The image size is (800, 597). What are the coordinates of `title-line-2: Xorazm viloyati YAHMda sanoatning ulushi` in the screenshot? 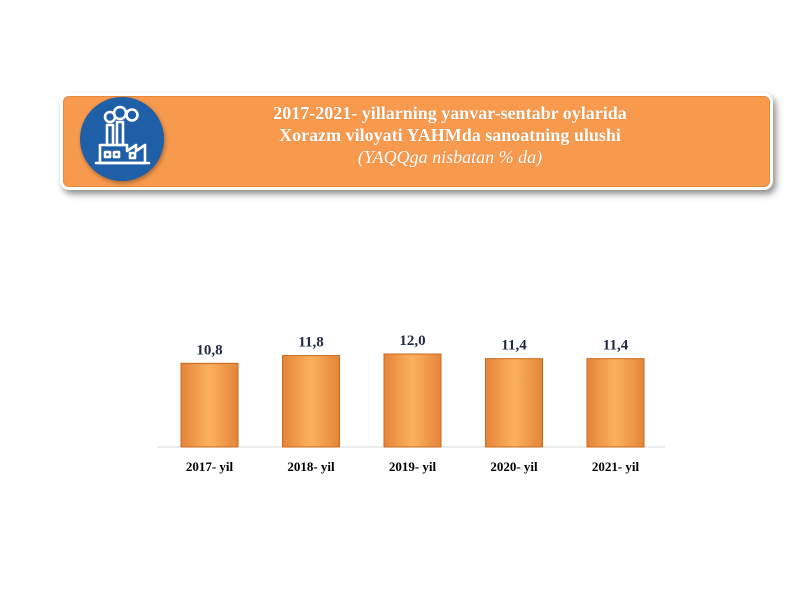 It's located at (450, 135).